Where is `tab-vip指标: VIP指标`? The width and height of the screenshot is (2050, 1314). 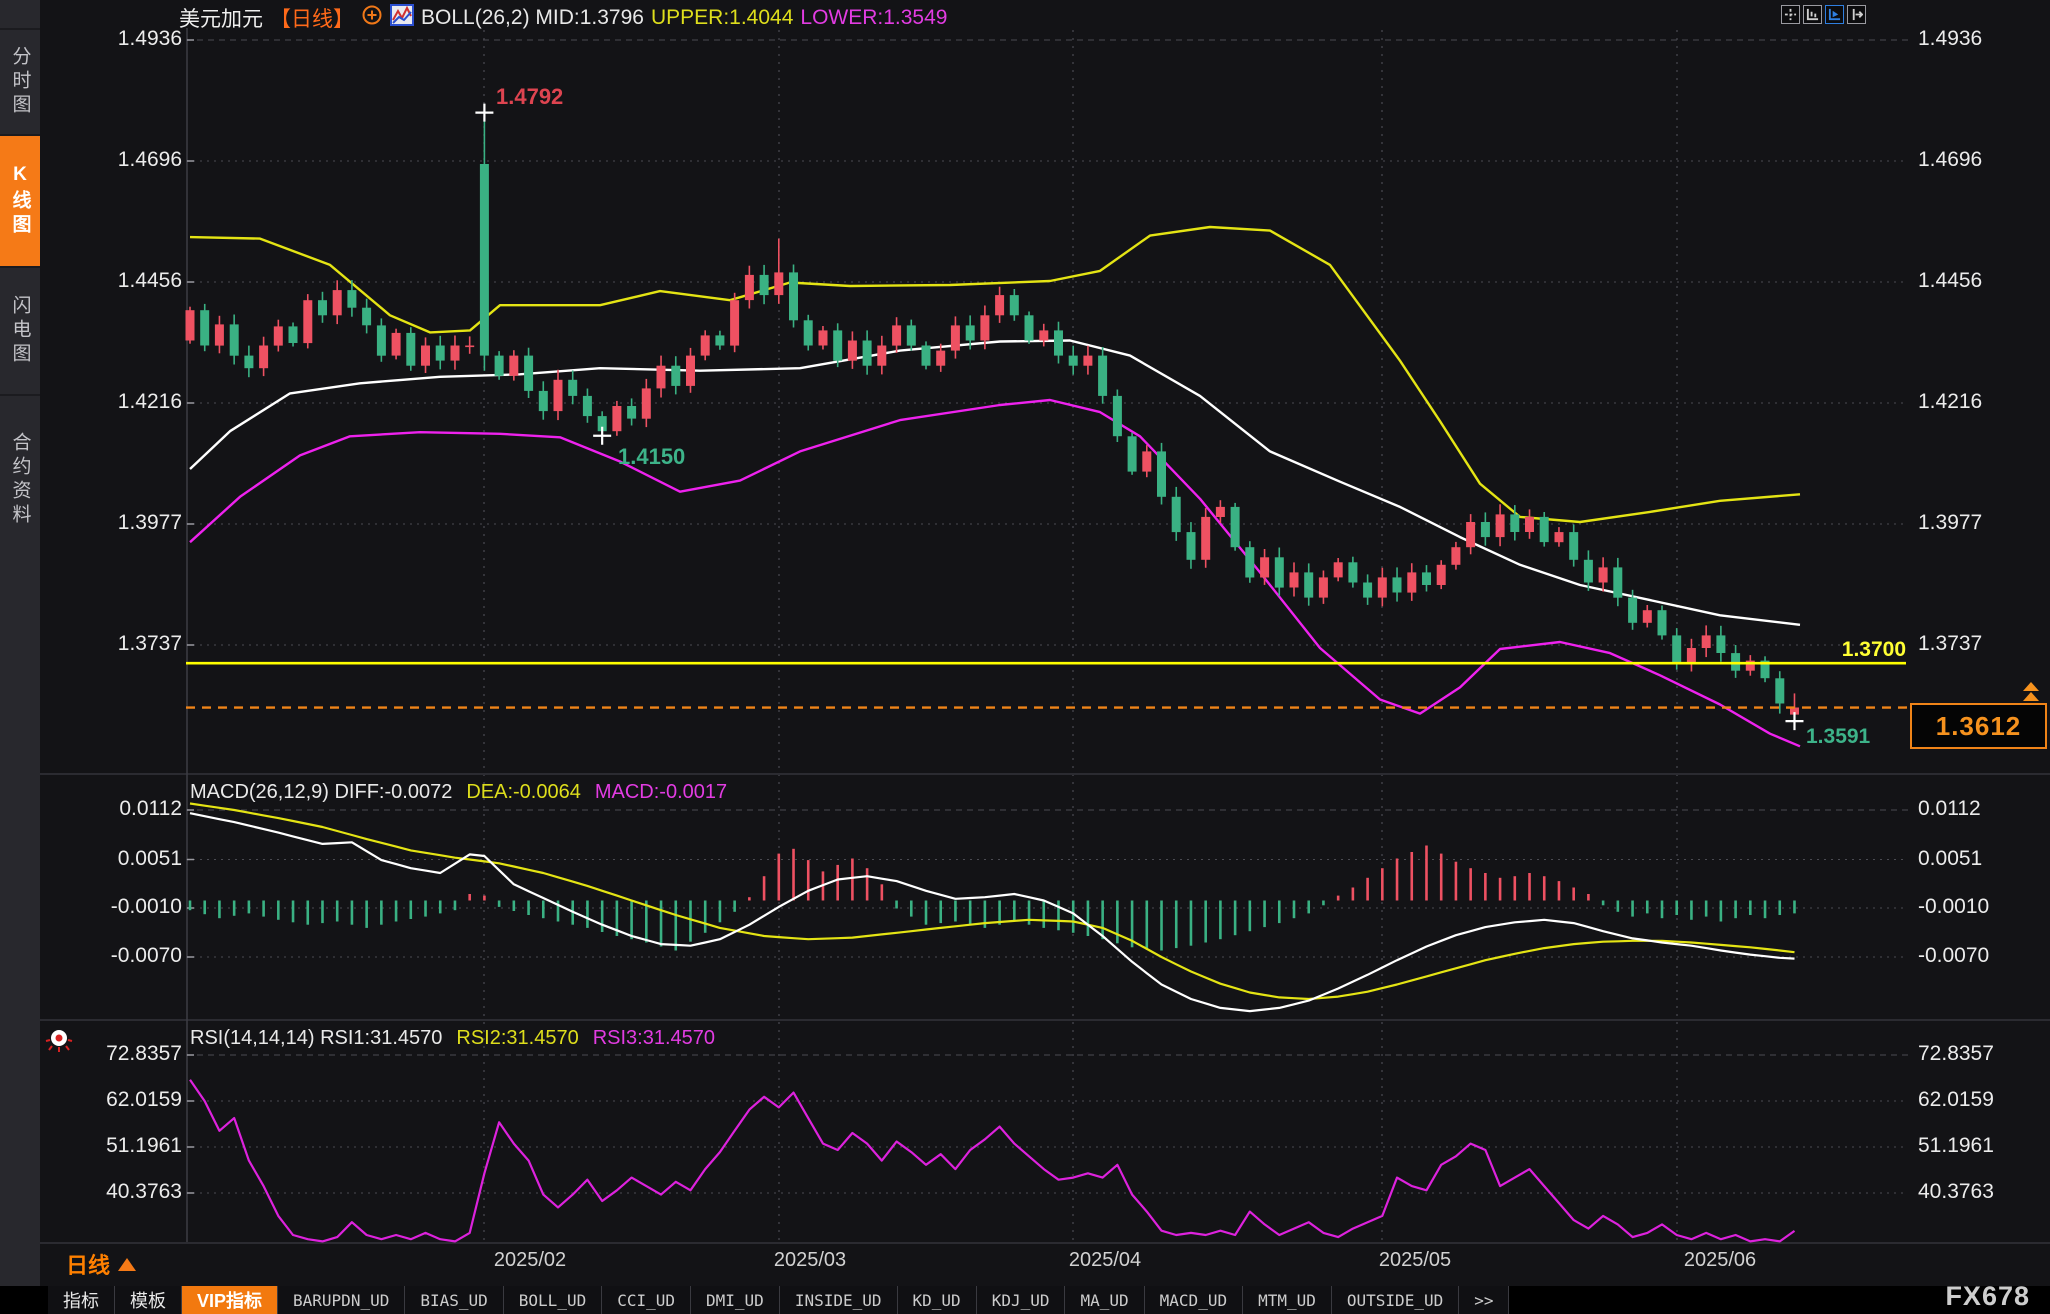 tab-vip指标: VIP指标 is located at coordinates (230, 1300).